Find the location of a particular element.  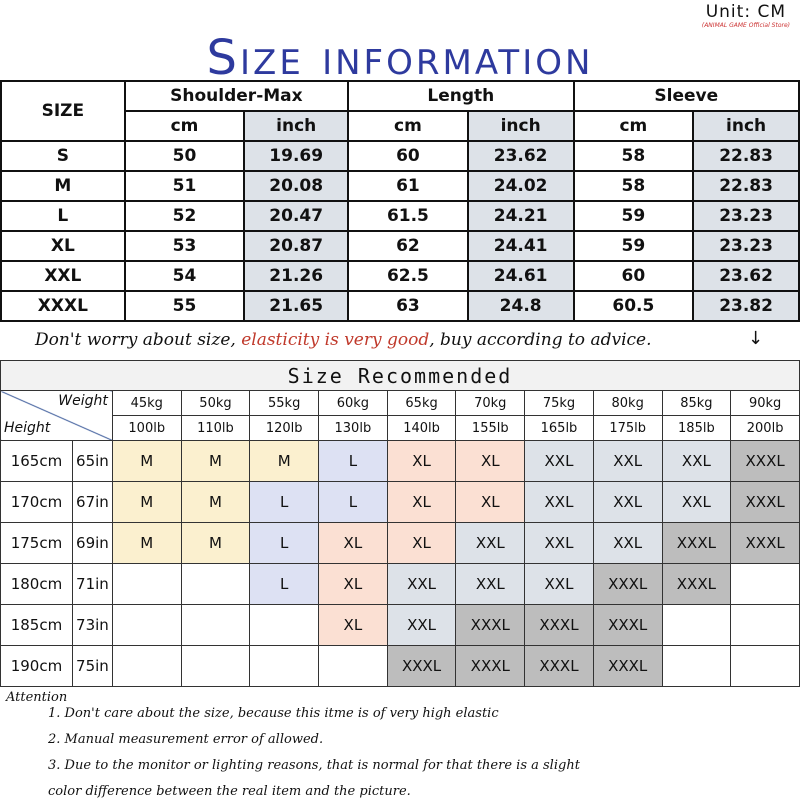

weight-lb: 140lb is located at coordinates (421, 428).